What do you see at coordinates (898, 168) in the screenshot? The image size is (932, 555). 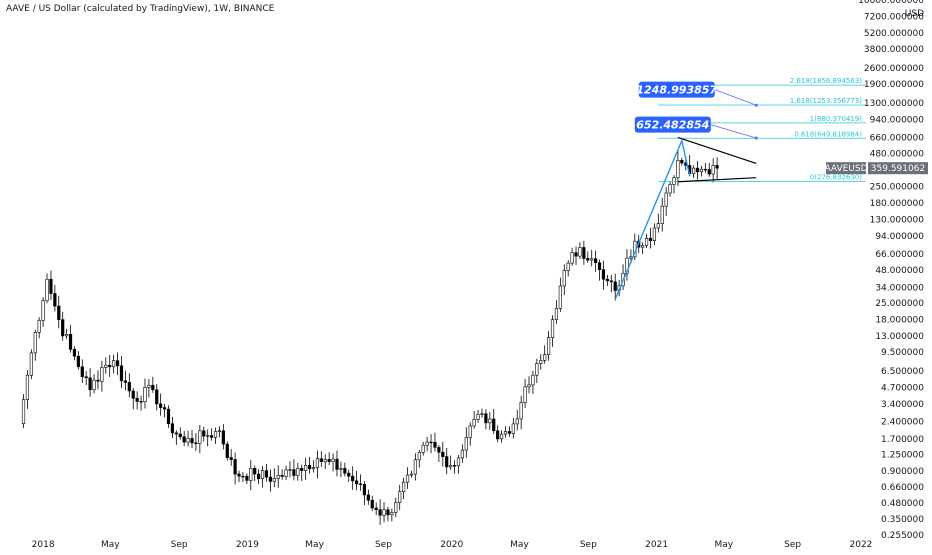 I see `last-price-value-box` at bounding box center [898, 168].